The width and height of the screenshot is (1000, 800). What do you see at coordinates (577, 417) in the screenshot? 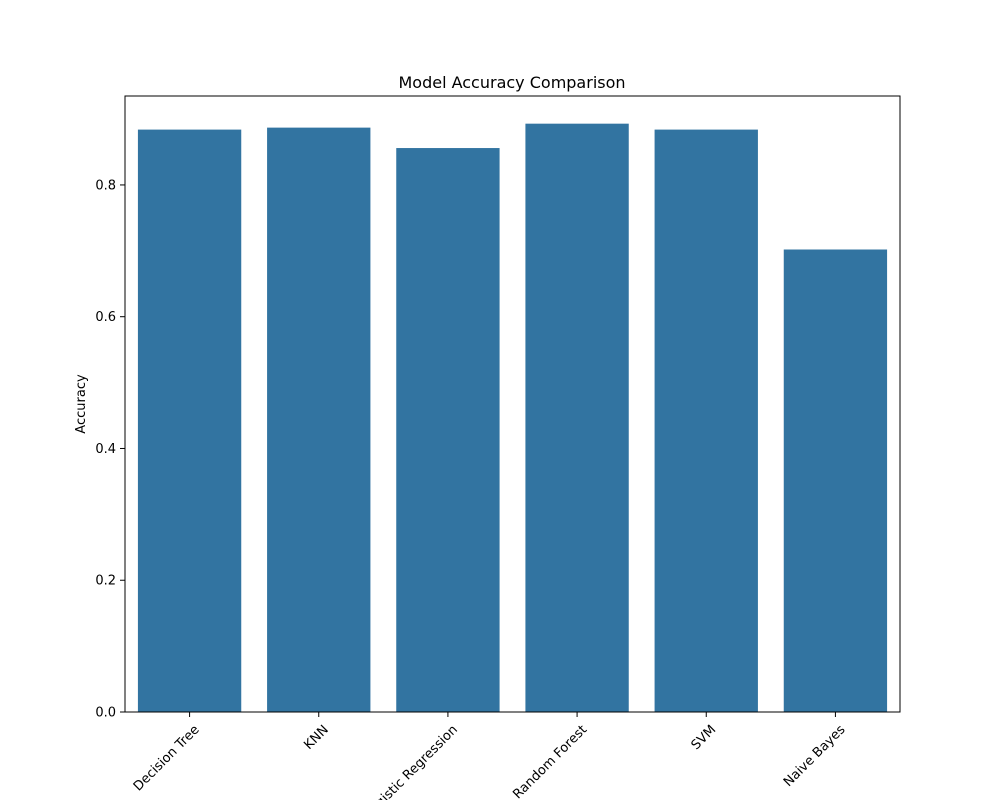
I see `bar-random-forest` at bounding box center [577, 417].